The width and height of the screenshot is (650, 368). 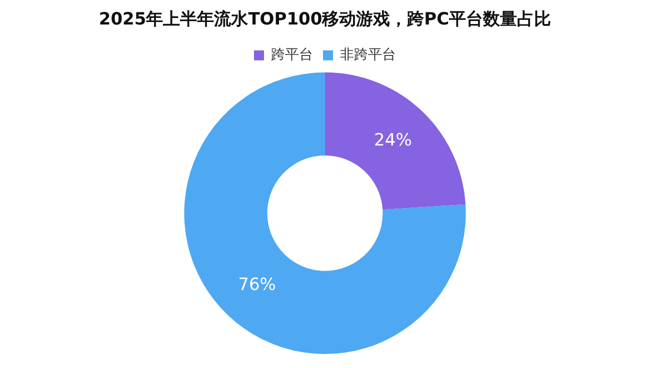 What do you see at coordinates (393, 140) in the screenshot?
I see `data-label: 24%` at bounding box center [393, 140].